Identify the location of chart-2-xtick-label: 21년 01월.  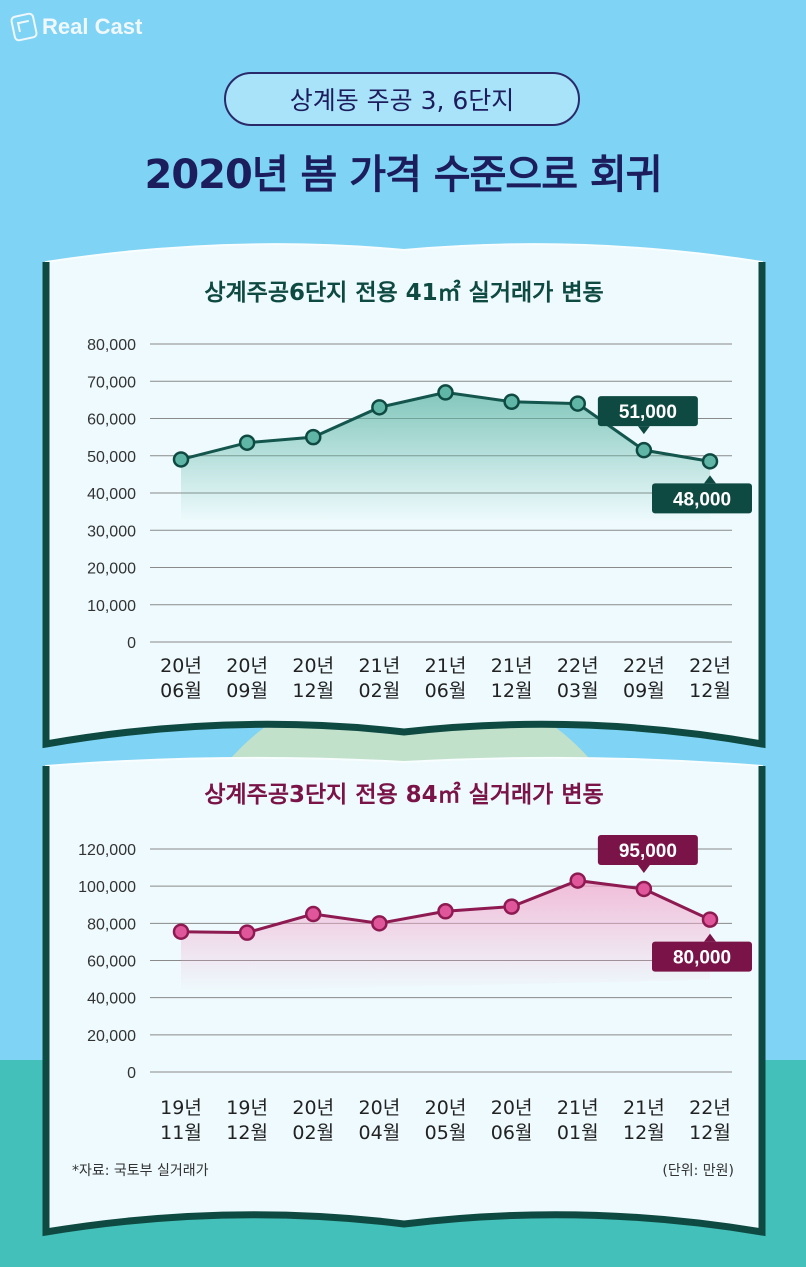
(578, 1120).